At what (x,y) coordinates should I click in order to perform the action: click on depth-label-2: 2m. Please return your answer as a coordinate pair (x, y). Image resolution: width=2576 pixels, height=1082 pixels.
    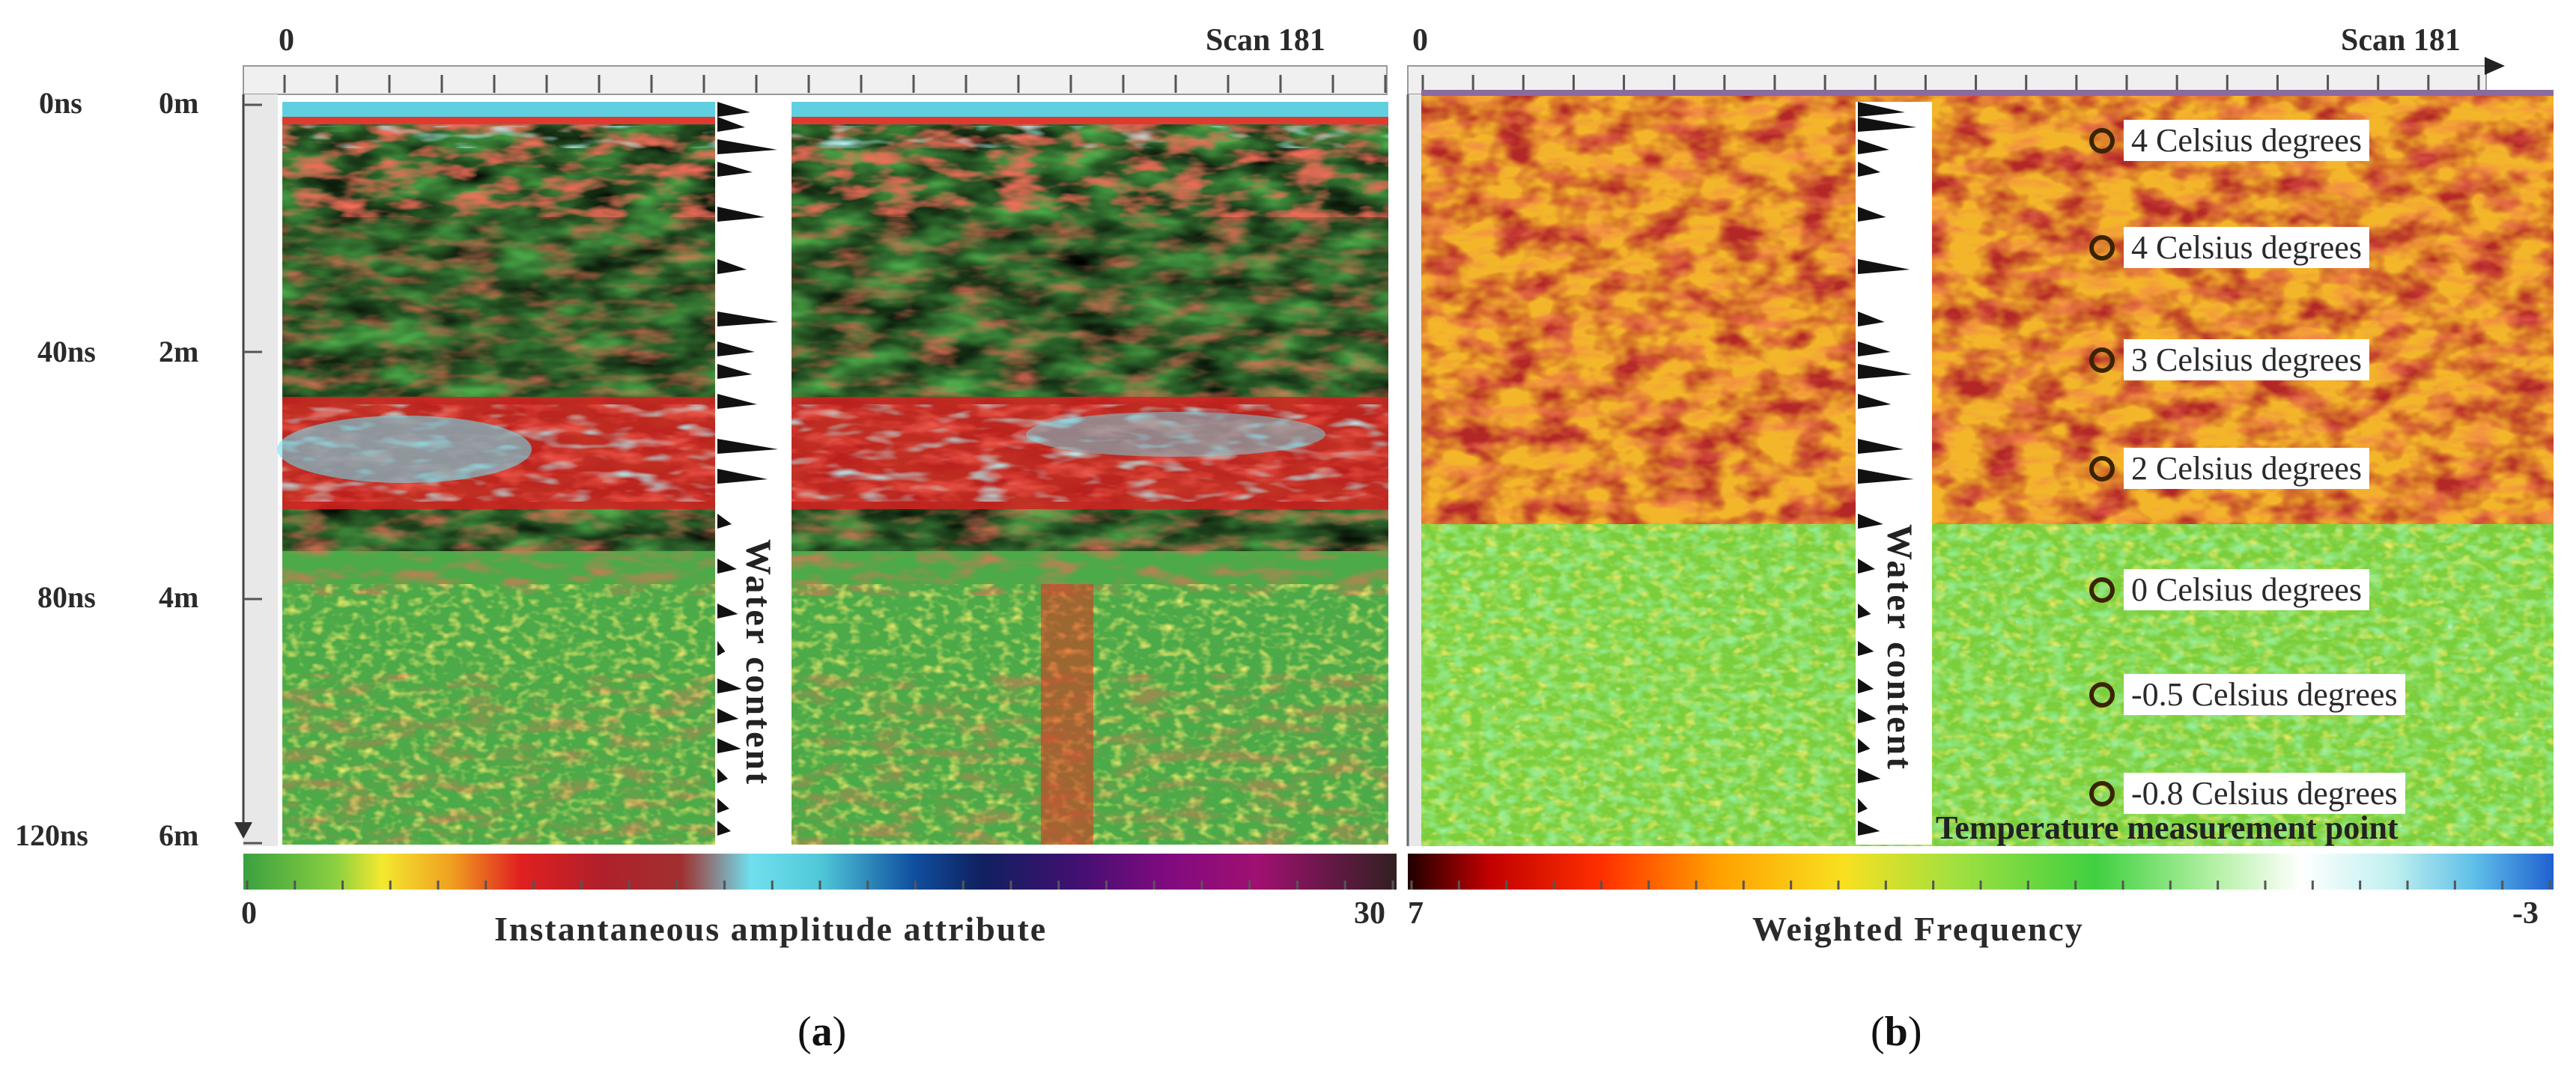
    Looking at the image, I should click on (179, 351).